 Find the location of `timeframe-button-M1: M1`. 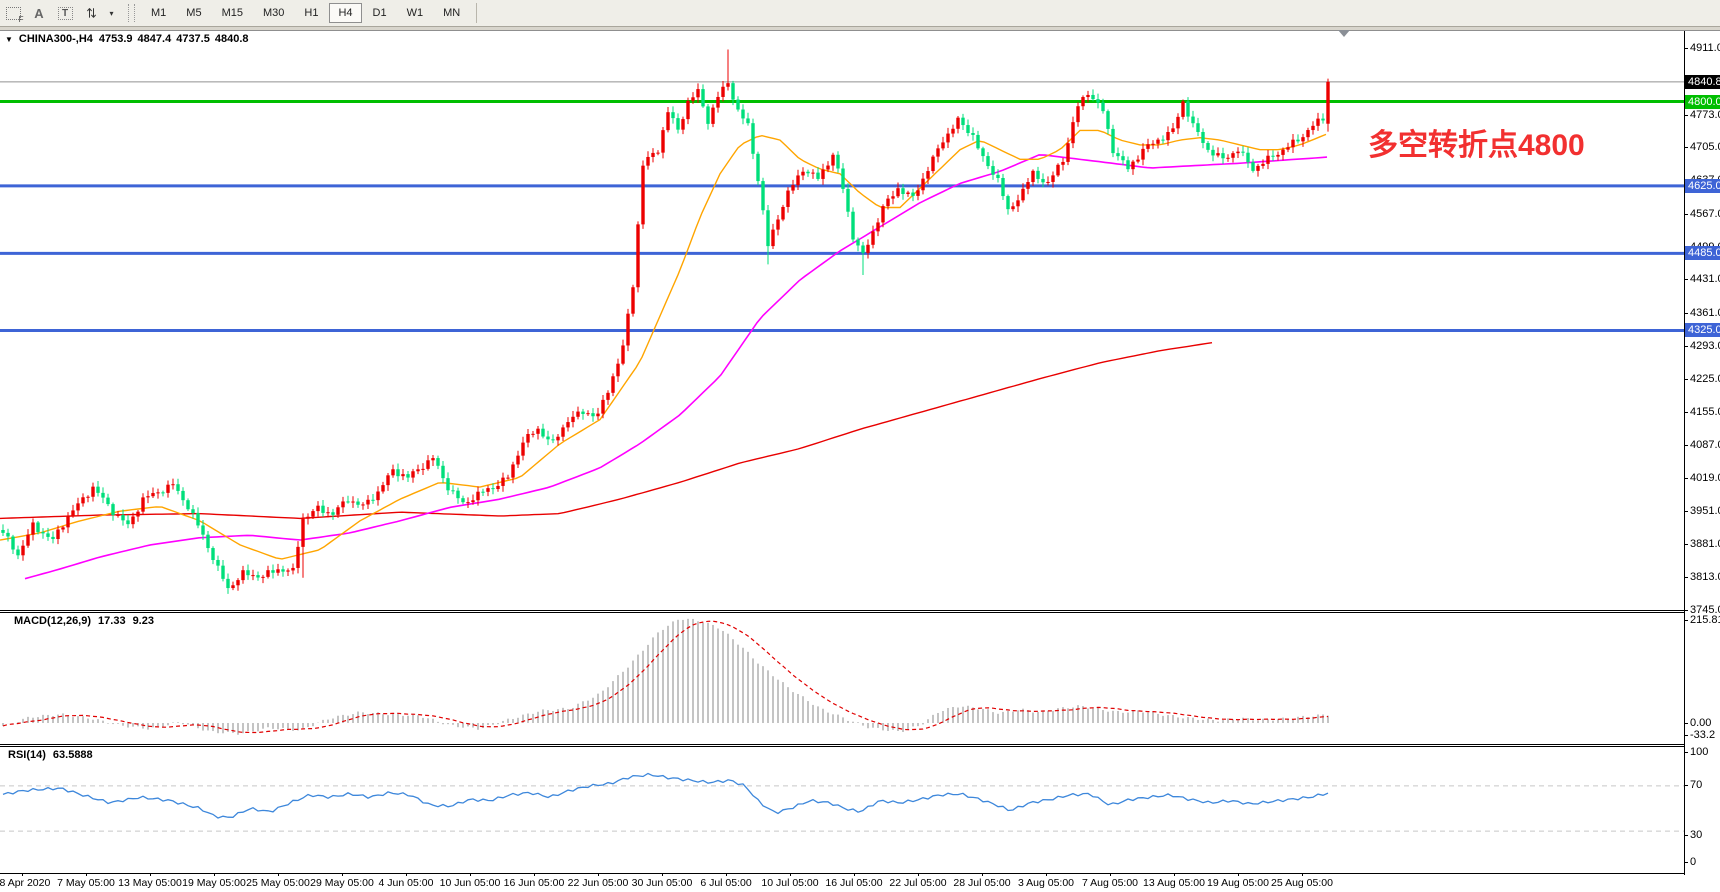

timeframe-button-M1: M1 is located at coordinates (159, 13).